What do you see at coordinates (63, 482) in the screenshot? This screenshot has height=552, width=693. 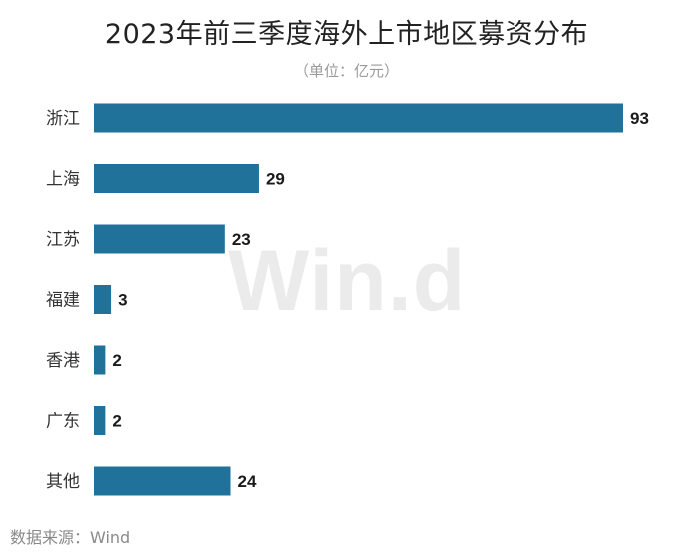 I see `category-label: 其他` at bounding box center [63, 482].